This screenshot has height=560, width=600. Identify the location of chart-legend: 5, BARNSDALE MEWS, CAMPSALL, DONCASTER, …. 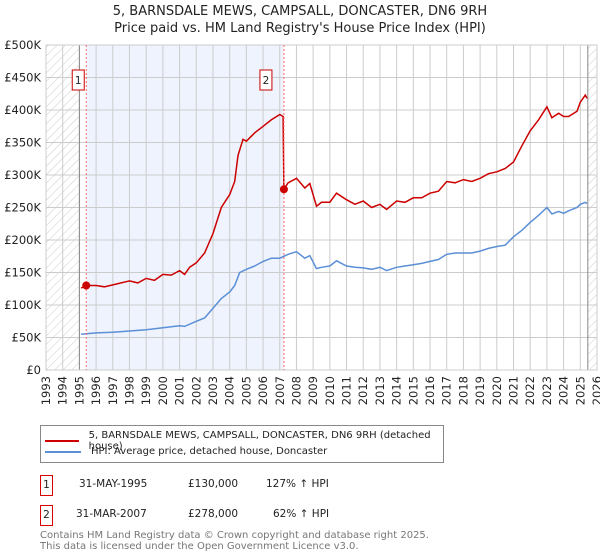
(242, 444).